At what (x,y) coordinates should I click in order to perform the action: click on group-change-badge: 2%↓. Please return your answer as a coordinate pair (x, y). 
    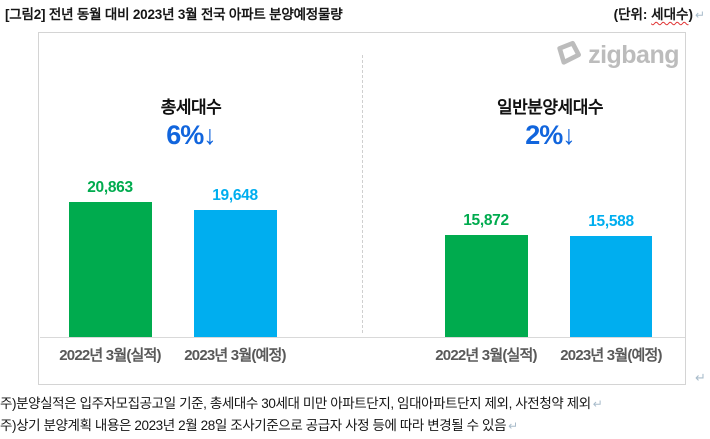
    Looking at the image, I should click on (550, 135).